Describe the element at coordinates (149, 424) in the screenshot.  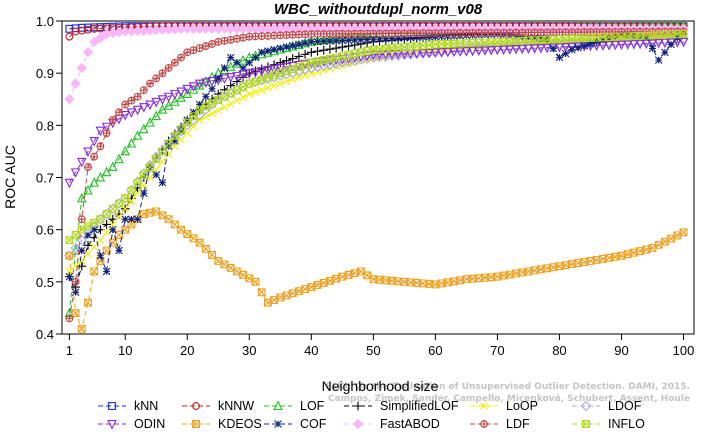
I see `legend-label: ODIN` at that location.